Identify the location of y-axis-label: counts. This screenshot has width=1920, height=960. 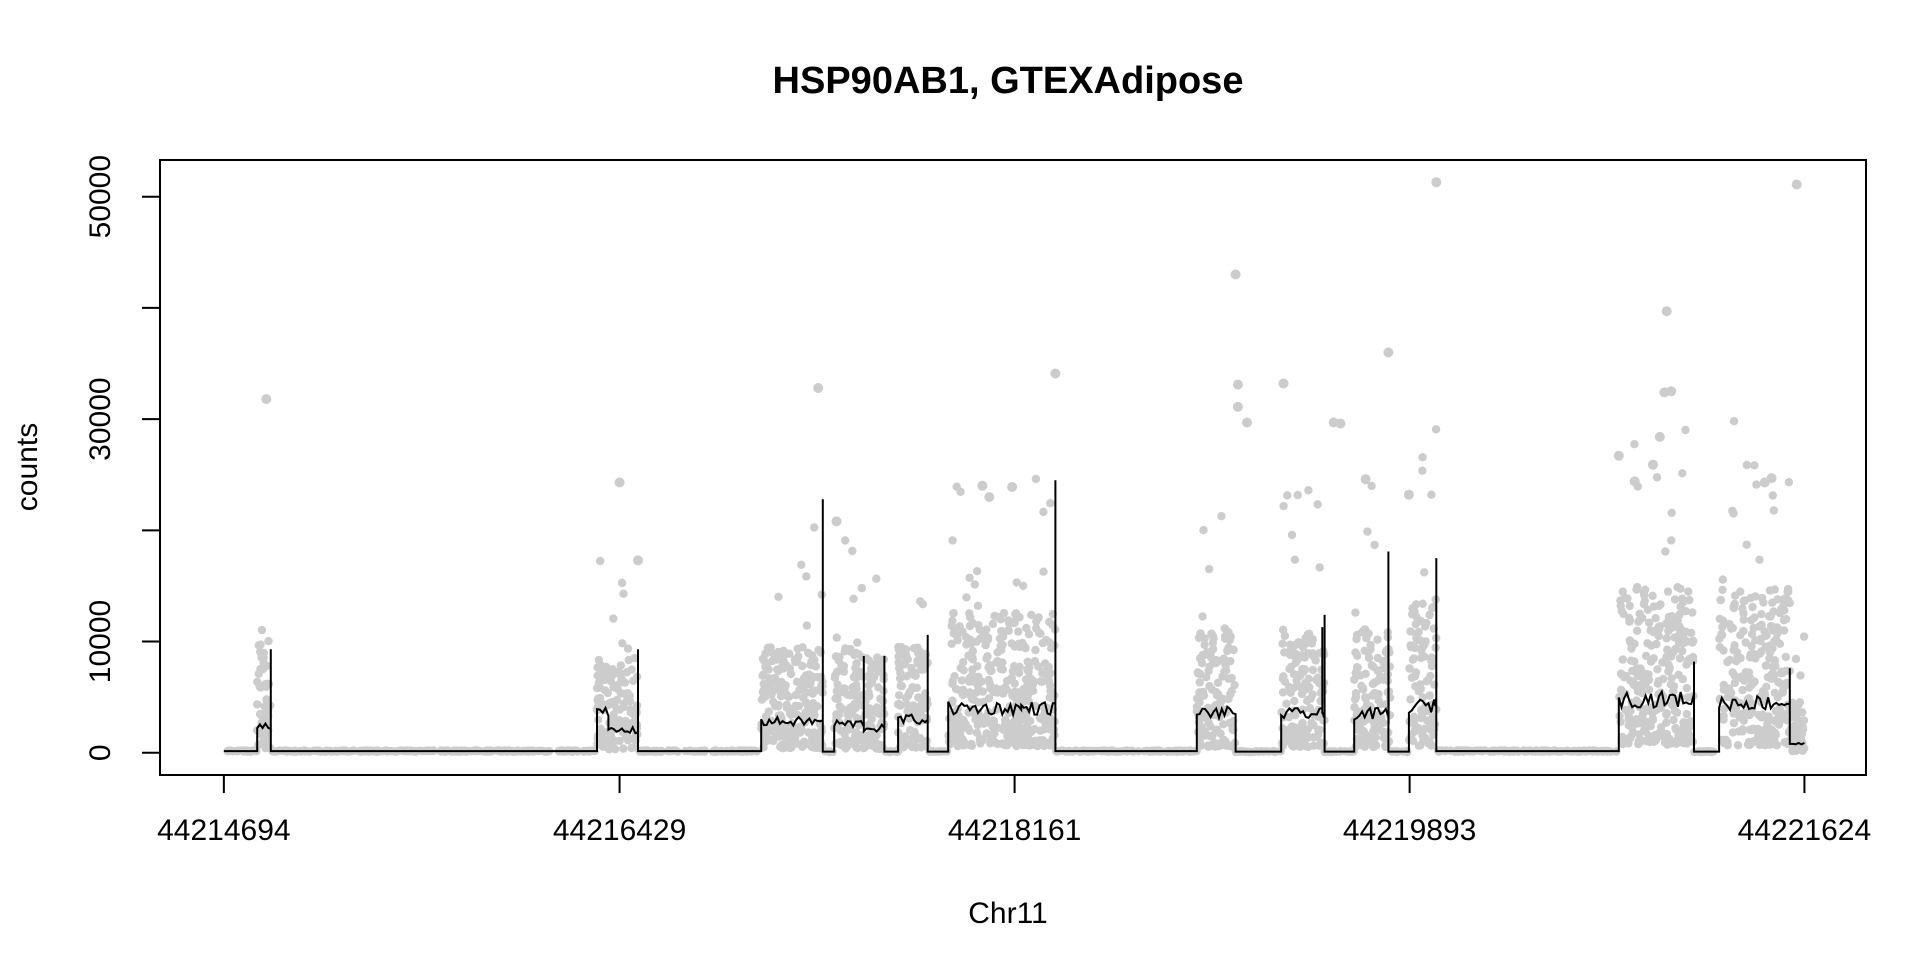
(27, 467).